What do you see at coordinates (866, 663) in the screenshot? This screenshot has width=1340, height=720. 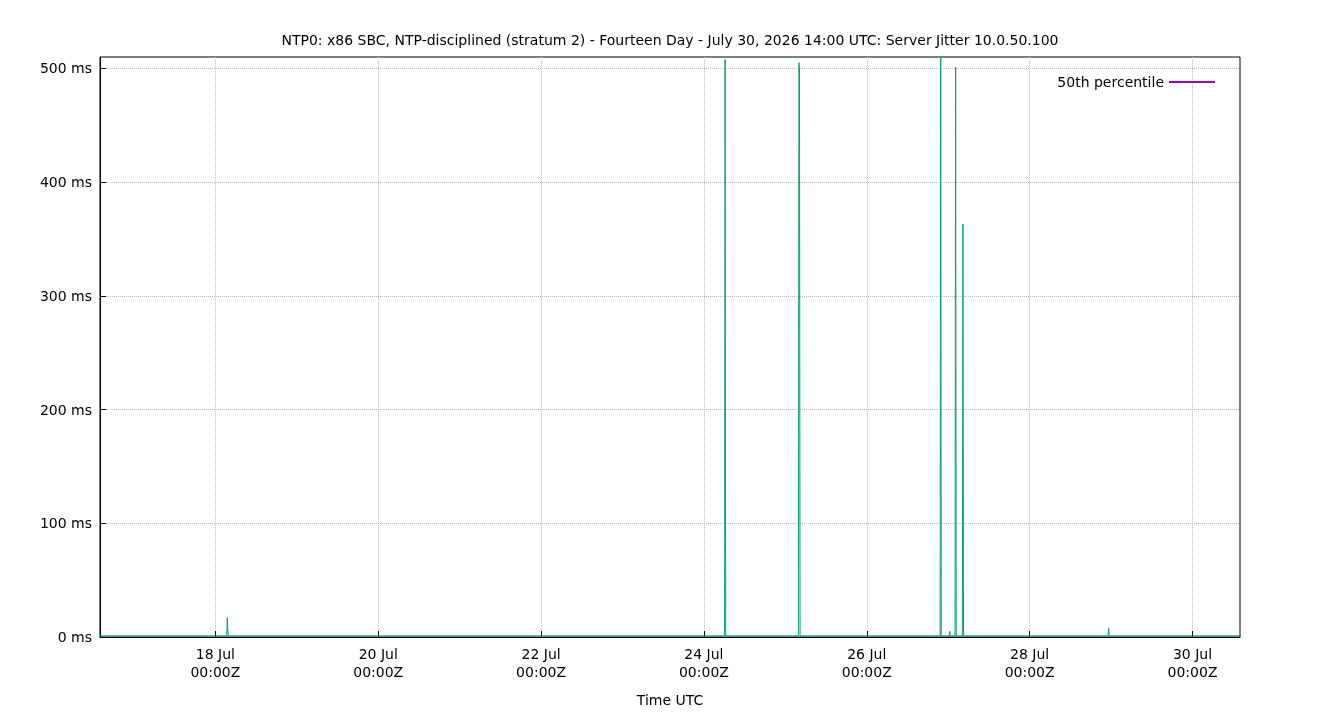 I see `x-tick-label: 26 Jul 00:00Z` at bounding box center [866, 663].